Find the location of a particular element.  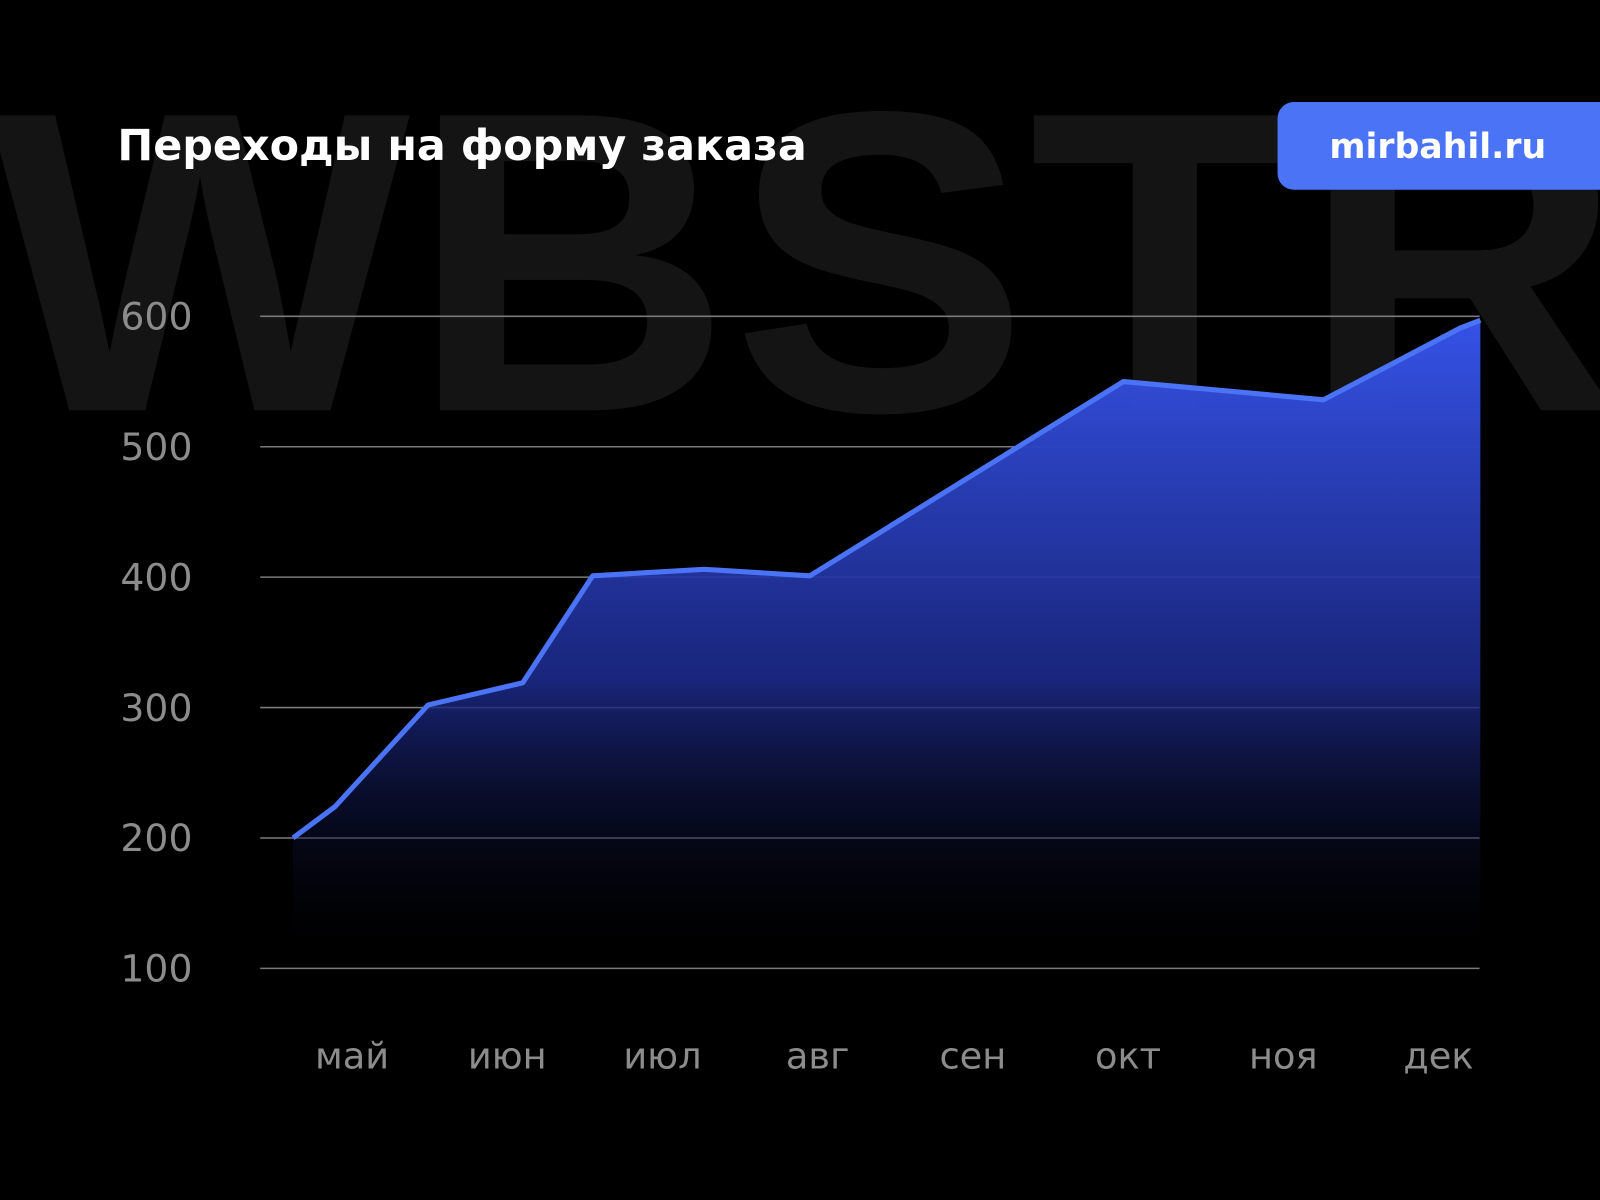

site-badge: mirbahil.ru is located at coordinates (1438, 146).